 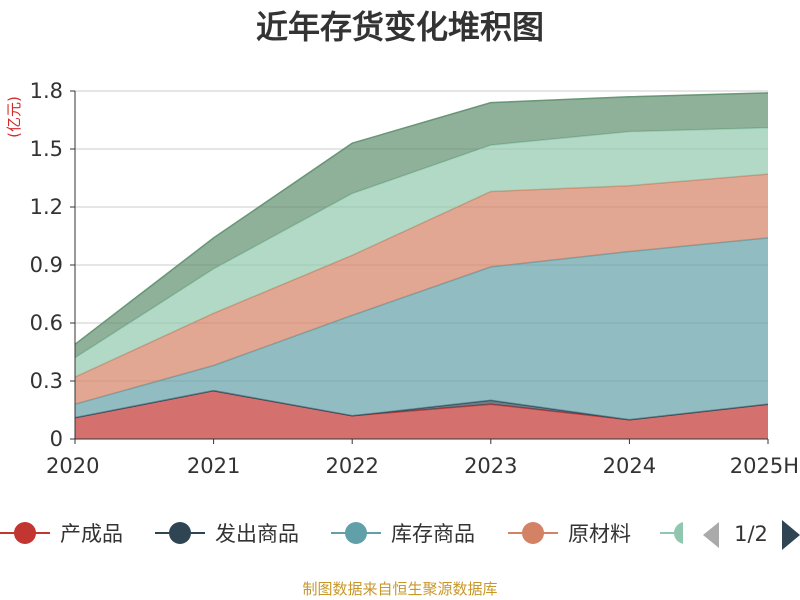 What do you see at coordinates (46, 149) in the screenshot?
I see `y-tick-label: 1.5` at bounding box center [46, 149].